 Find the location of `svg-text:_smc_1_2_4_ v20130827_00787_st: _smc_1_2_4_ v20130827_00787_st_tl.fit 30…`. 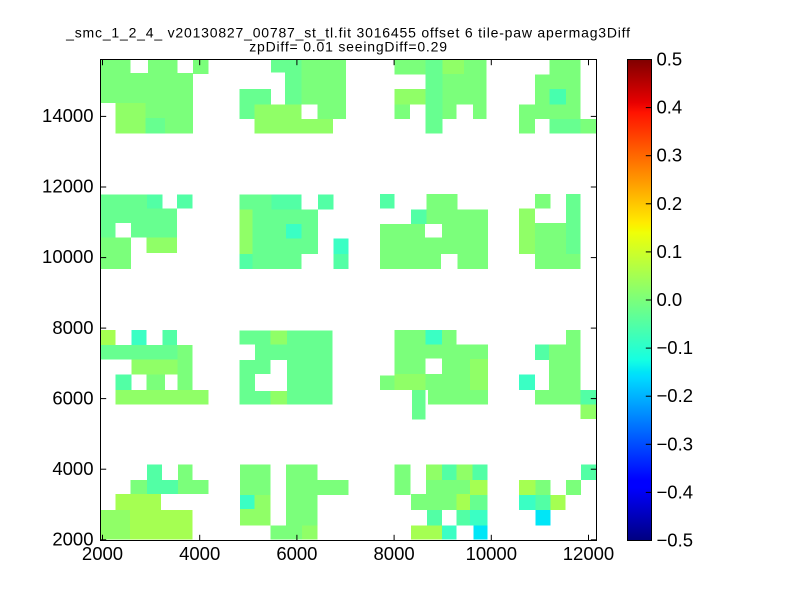

svg-text:_smc_1_2_4_ v20130827_00787_st: _smc_1_2_4_ v20130827_00787_st_tl.fit 30… is located at coordinates (348, 33).